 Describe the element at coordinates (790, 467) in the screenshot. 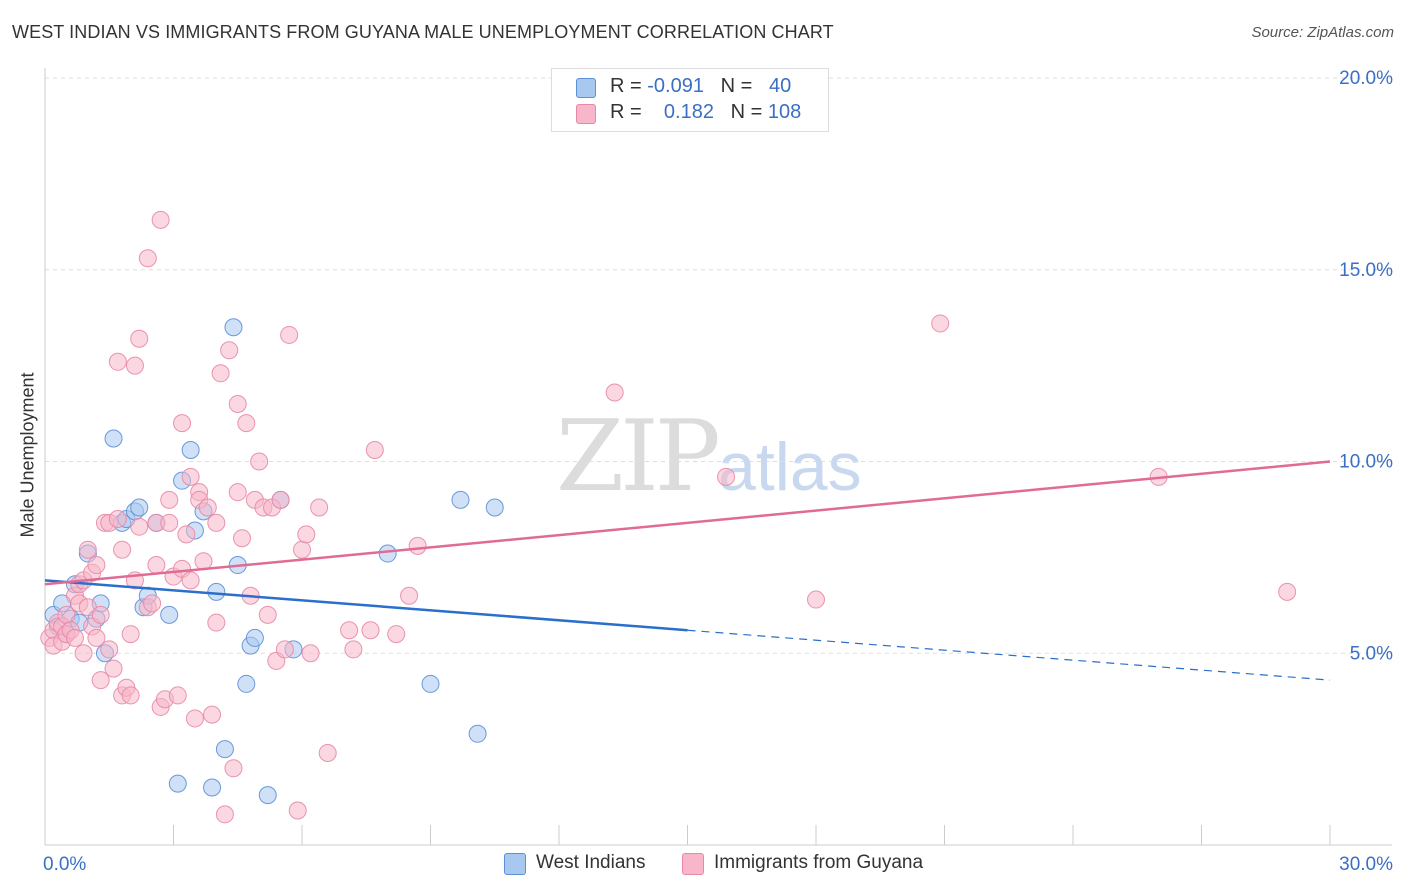

I see `watermark-atlas: atlas` at that location.